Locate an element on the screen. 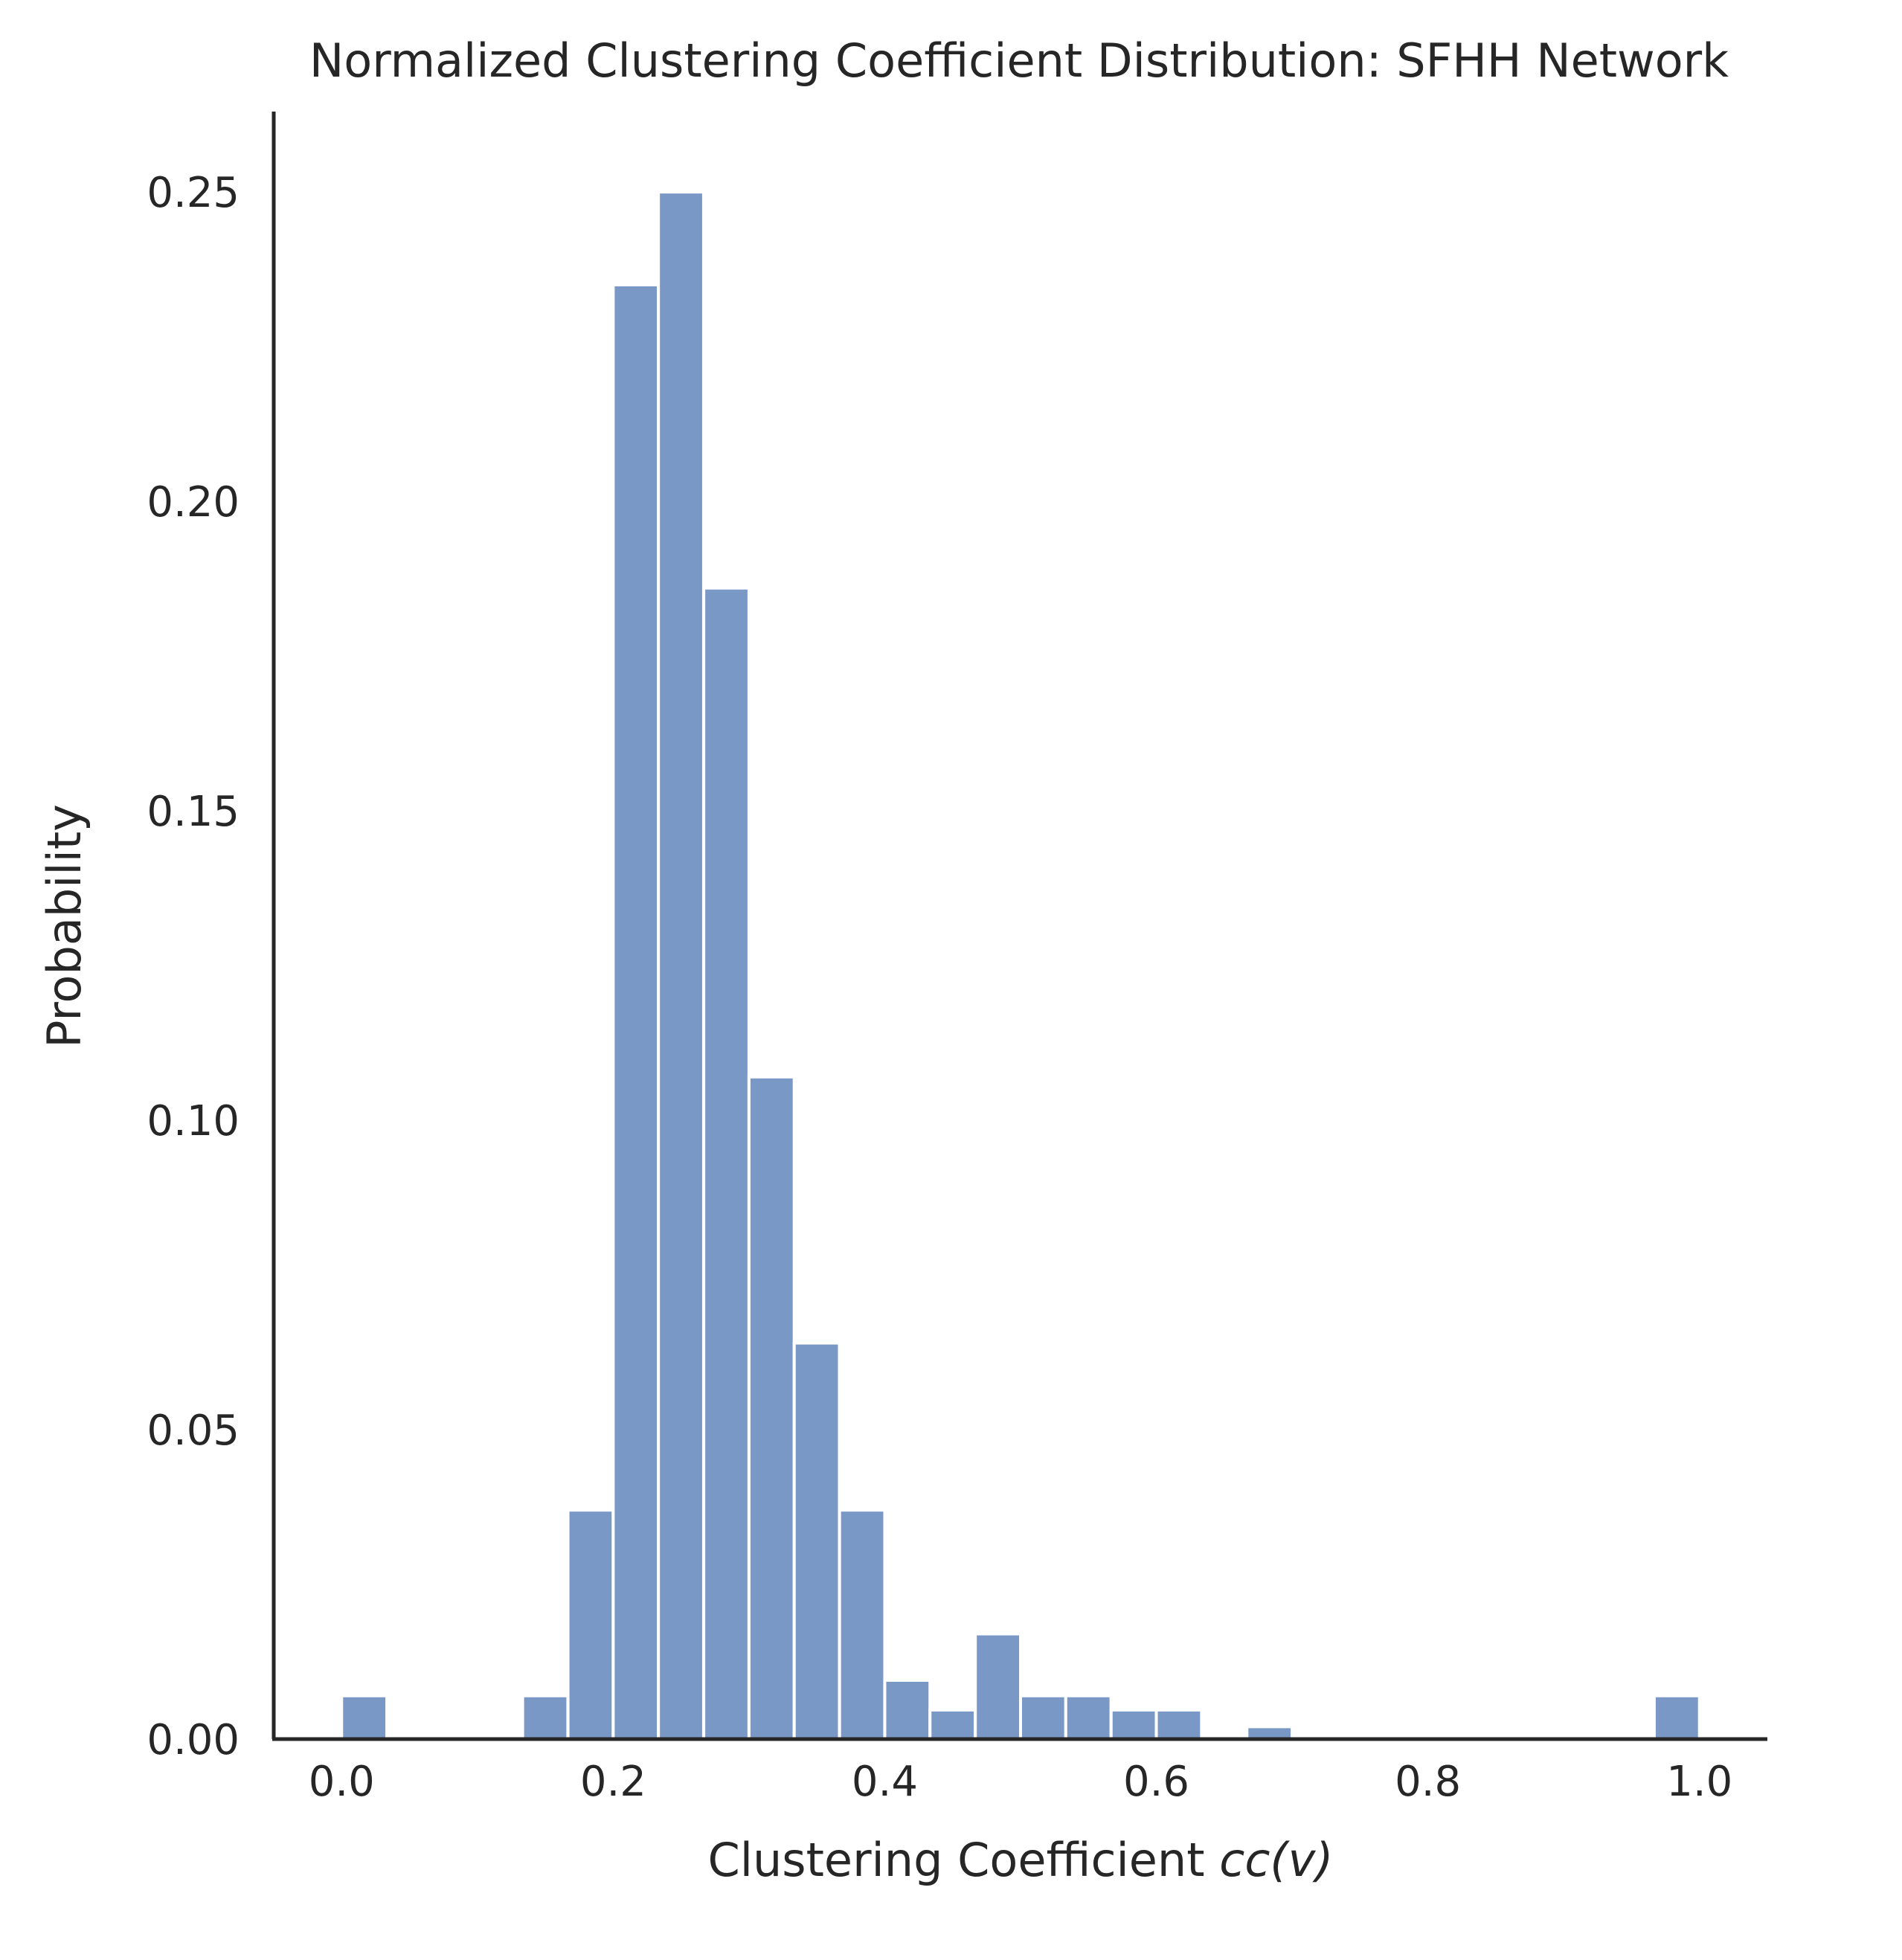  x-tick-label: 1.0 is located at coordinates (1699, 1782).